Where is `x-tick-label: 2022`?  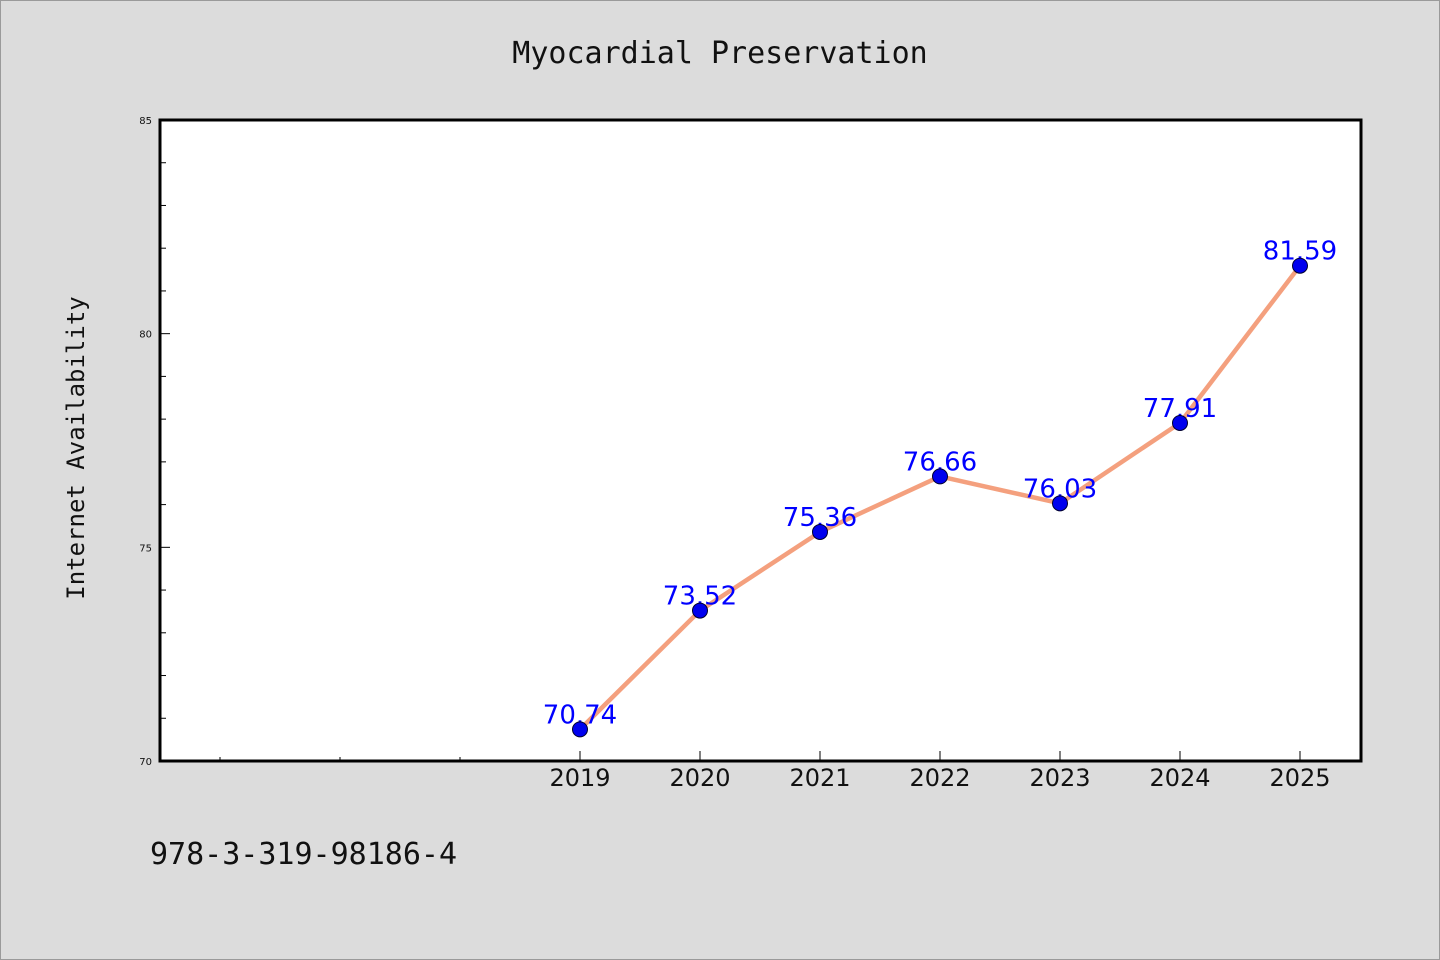
x-tick-label: 2022 is located at coordinates (939, 778).